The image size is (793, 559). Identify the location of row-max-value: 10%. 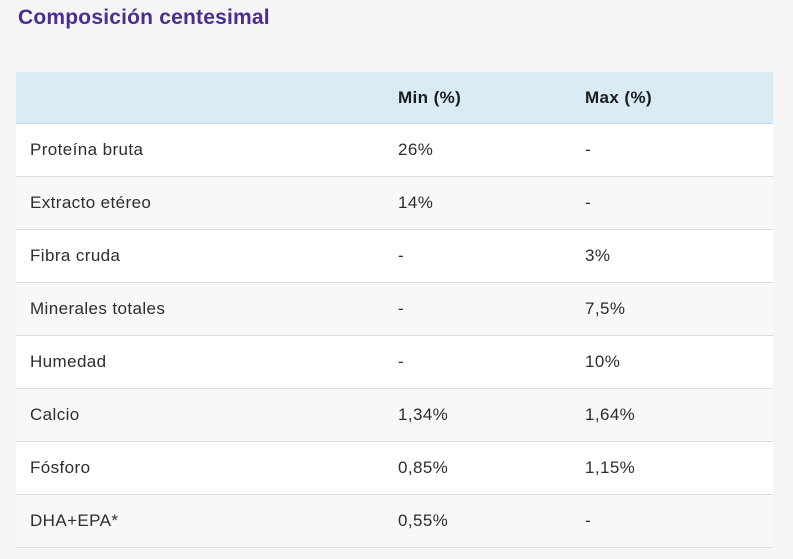
(603, 361).